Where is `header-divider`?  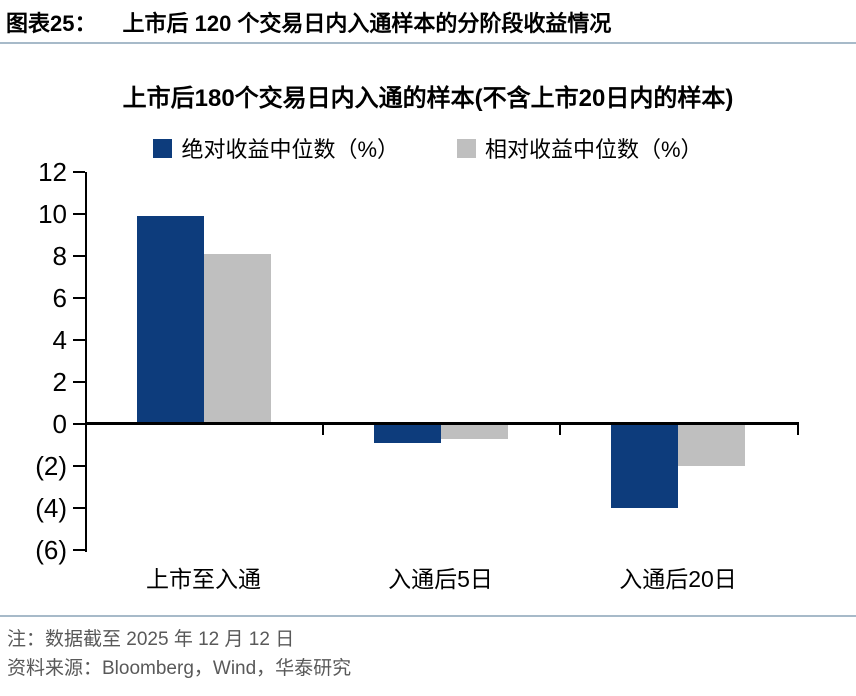 header-divider is located at coordinates (428, 43).